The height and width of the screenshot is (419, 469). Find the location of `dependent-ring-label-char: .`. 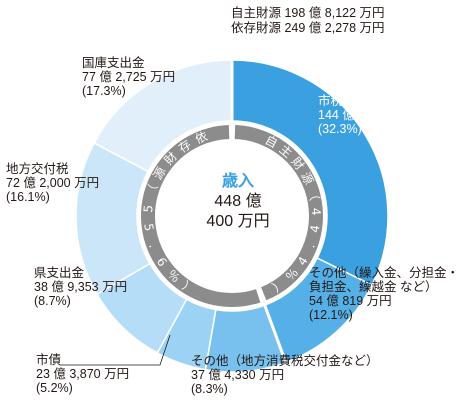

dependent-ring-label-char: . is located at coordinates (153, 245).